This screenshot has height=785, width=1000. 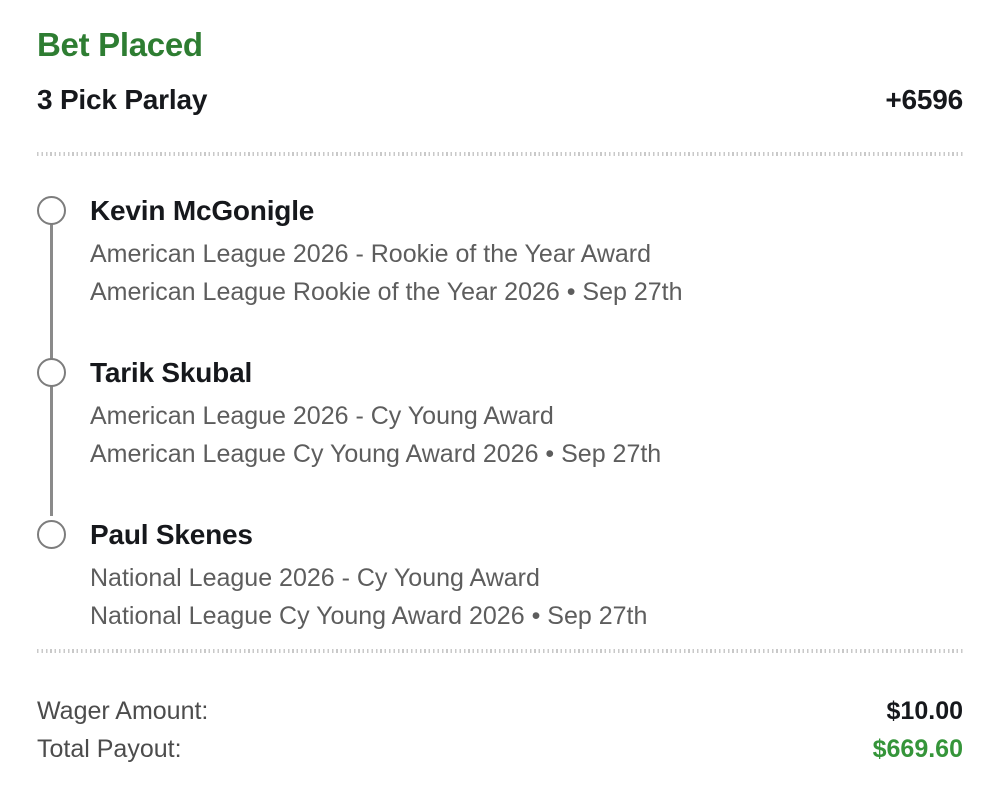 I want to click on bet-type-label: 3 Pick Parlay, so click(x=122, y=99).